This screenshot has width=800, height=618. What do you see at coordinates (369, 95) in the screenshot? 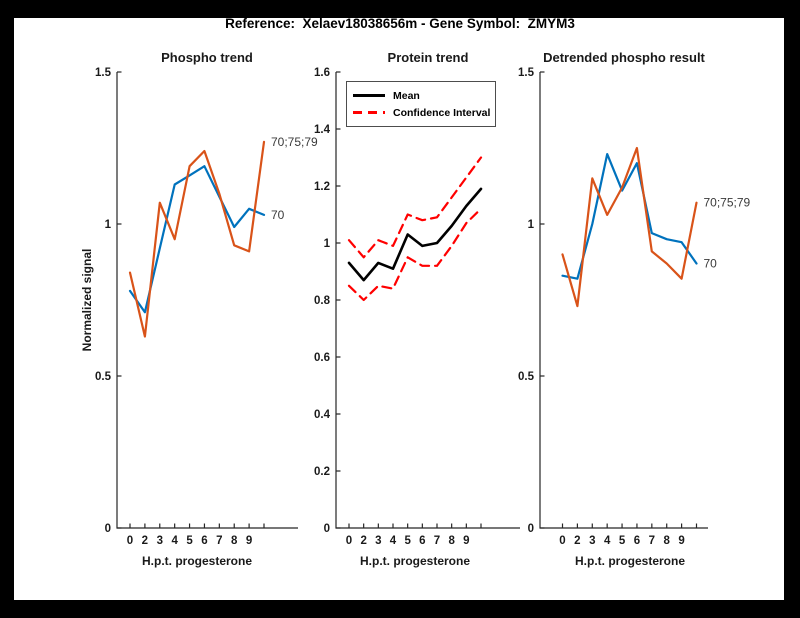
I see `mean-line-sample` at bounding box center [369, 95].